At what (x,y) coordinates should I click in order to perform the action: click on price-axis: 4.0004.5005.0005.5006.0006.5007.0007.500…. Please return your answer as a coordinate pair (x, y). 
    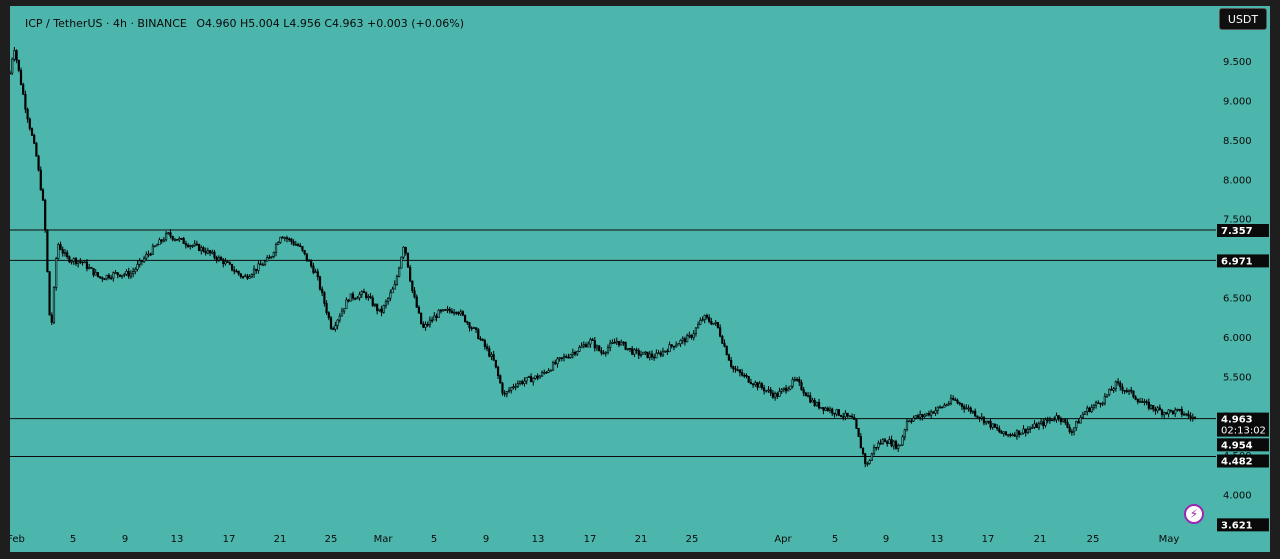
    Looking at the image, I should click on (1243, 279).